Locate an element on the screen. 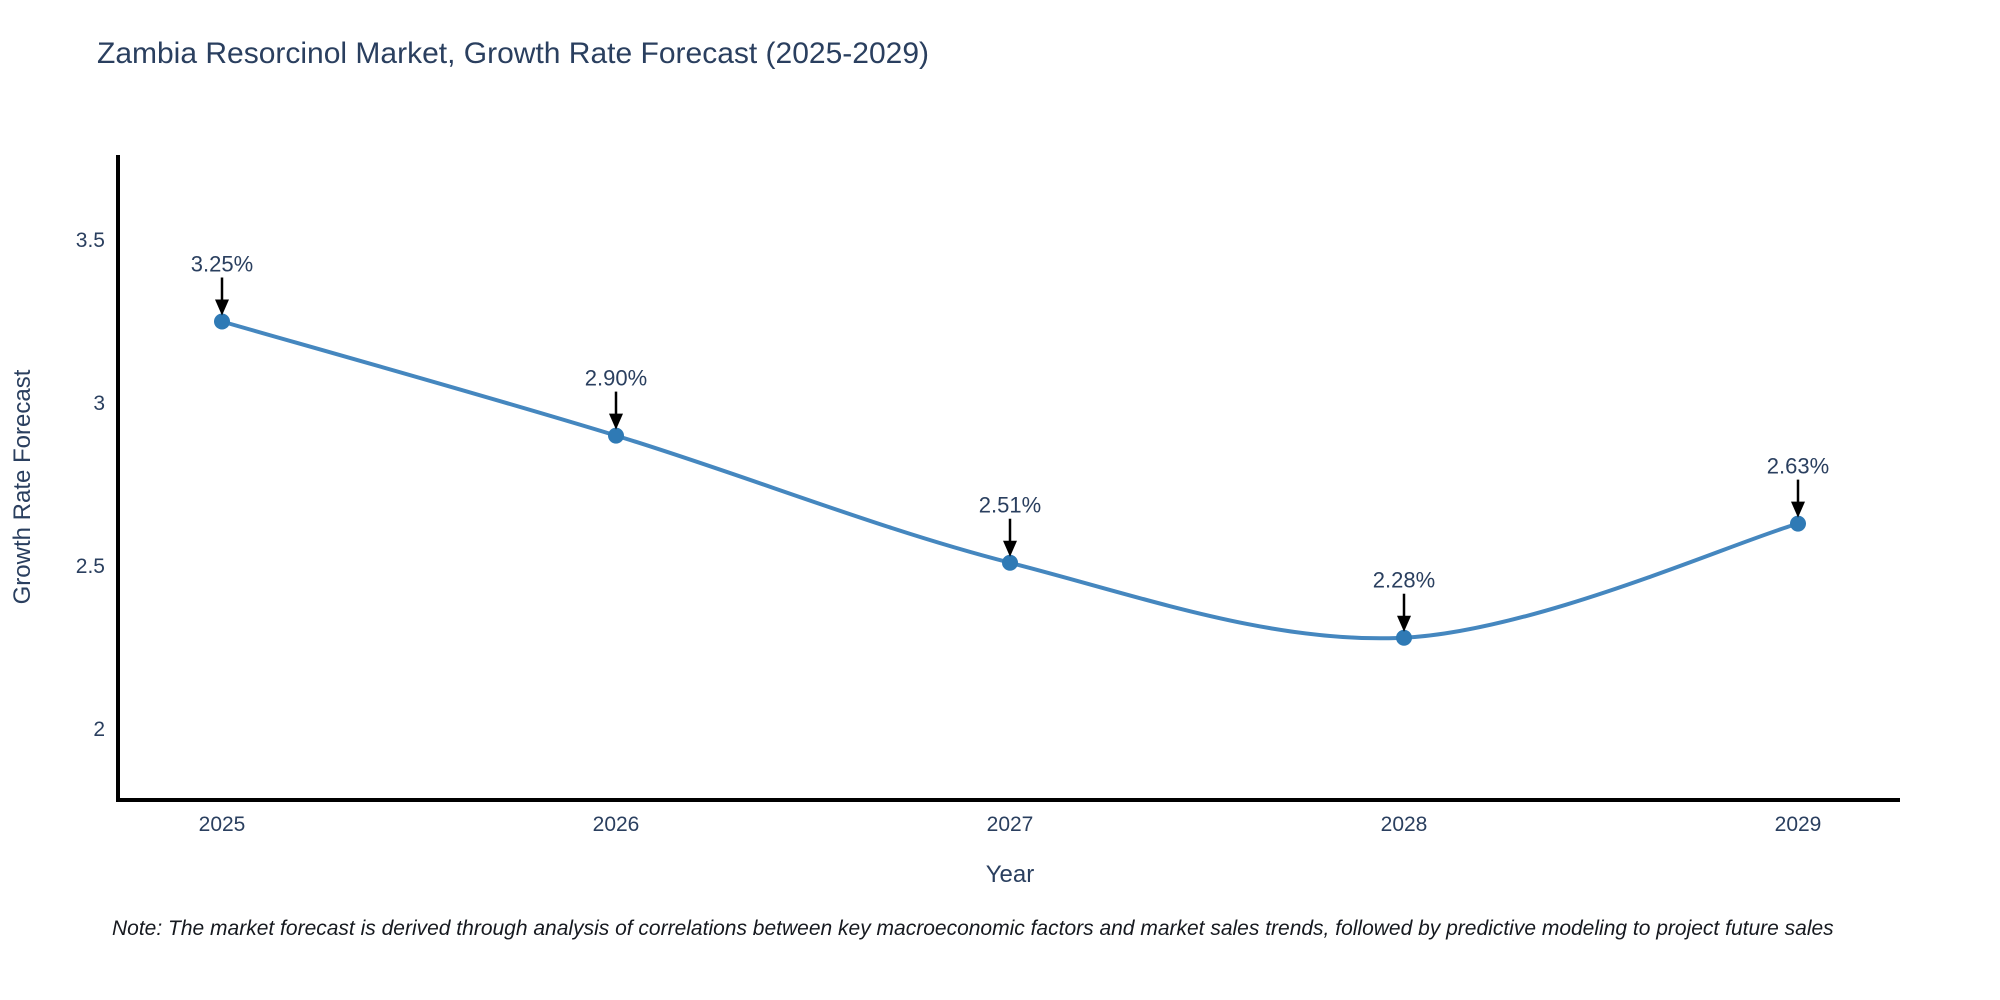 The image size is (2000, 1000). x-axis-ticks: 2025 2026 2027 2028 2029 is located at coordinates (1010, 824).